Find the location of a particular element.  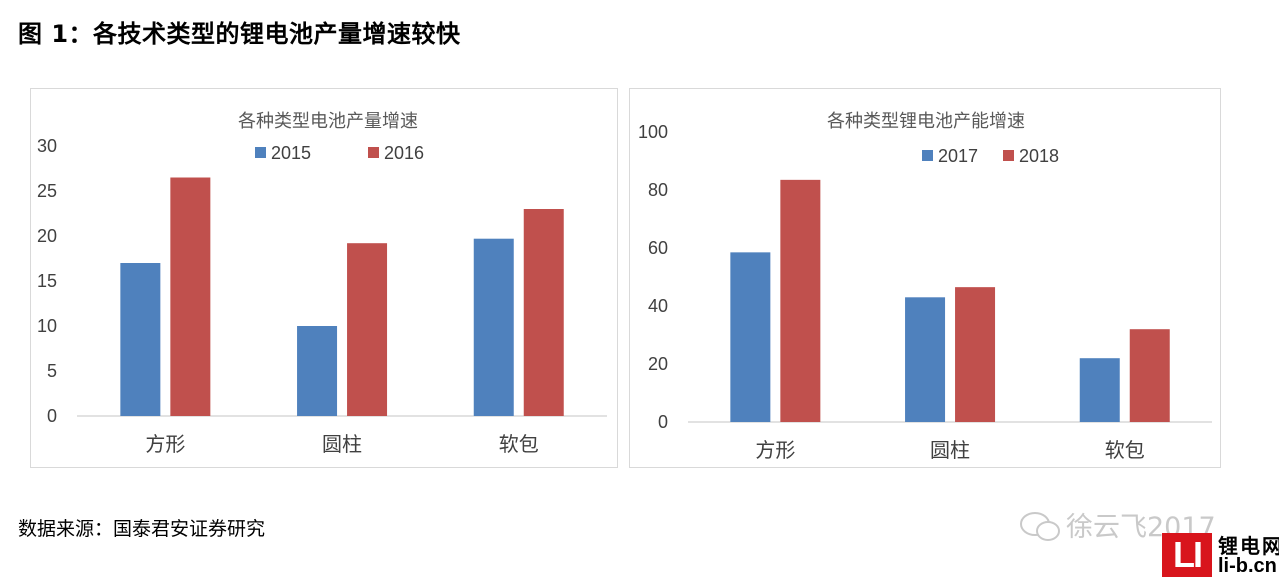

legend-label-2018: 2018 is located at coordinates (1039, 156).